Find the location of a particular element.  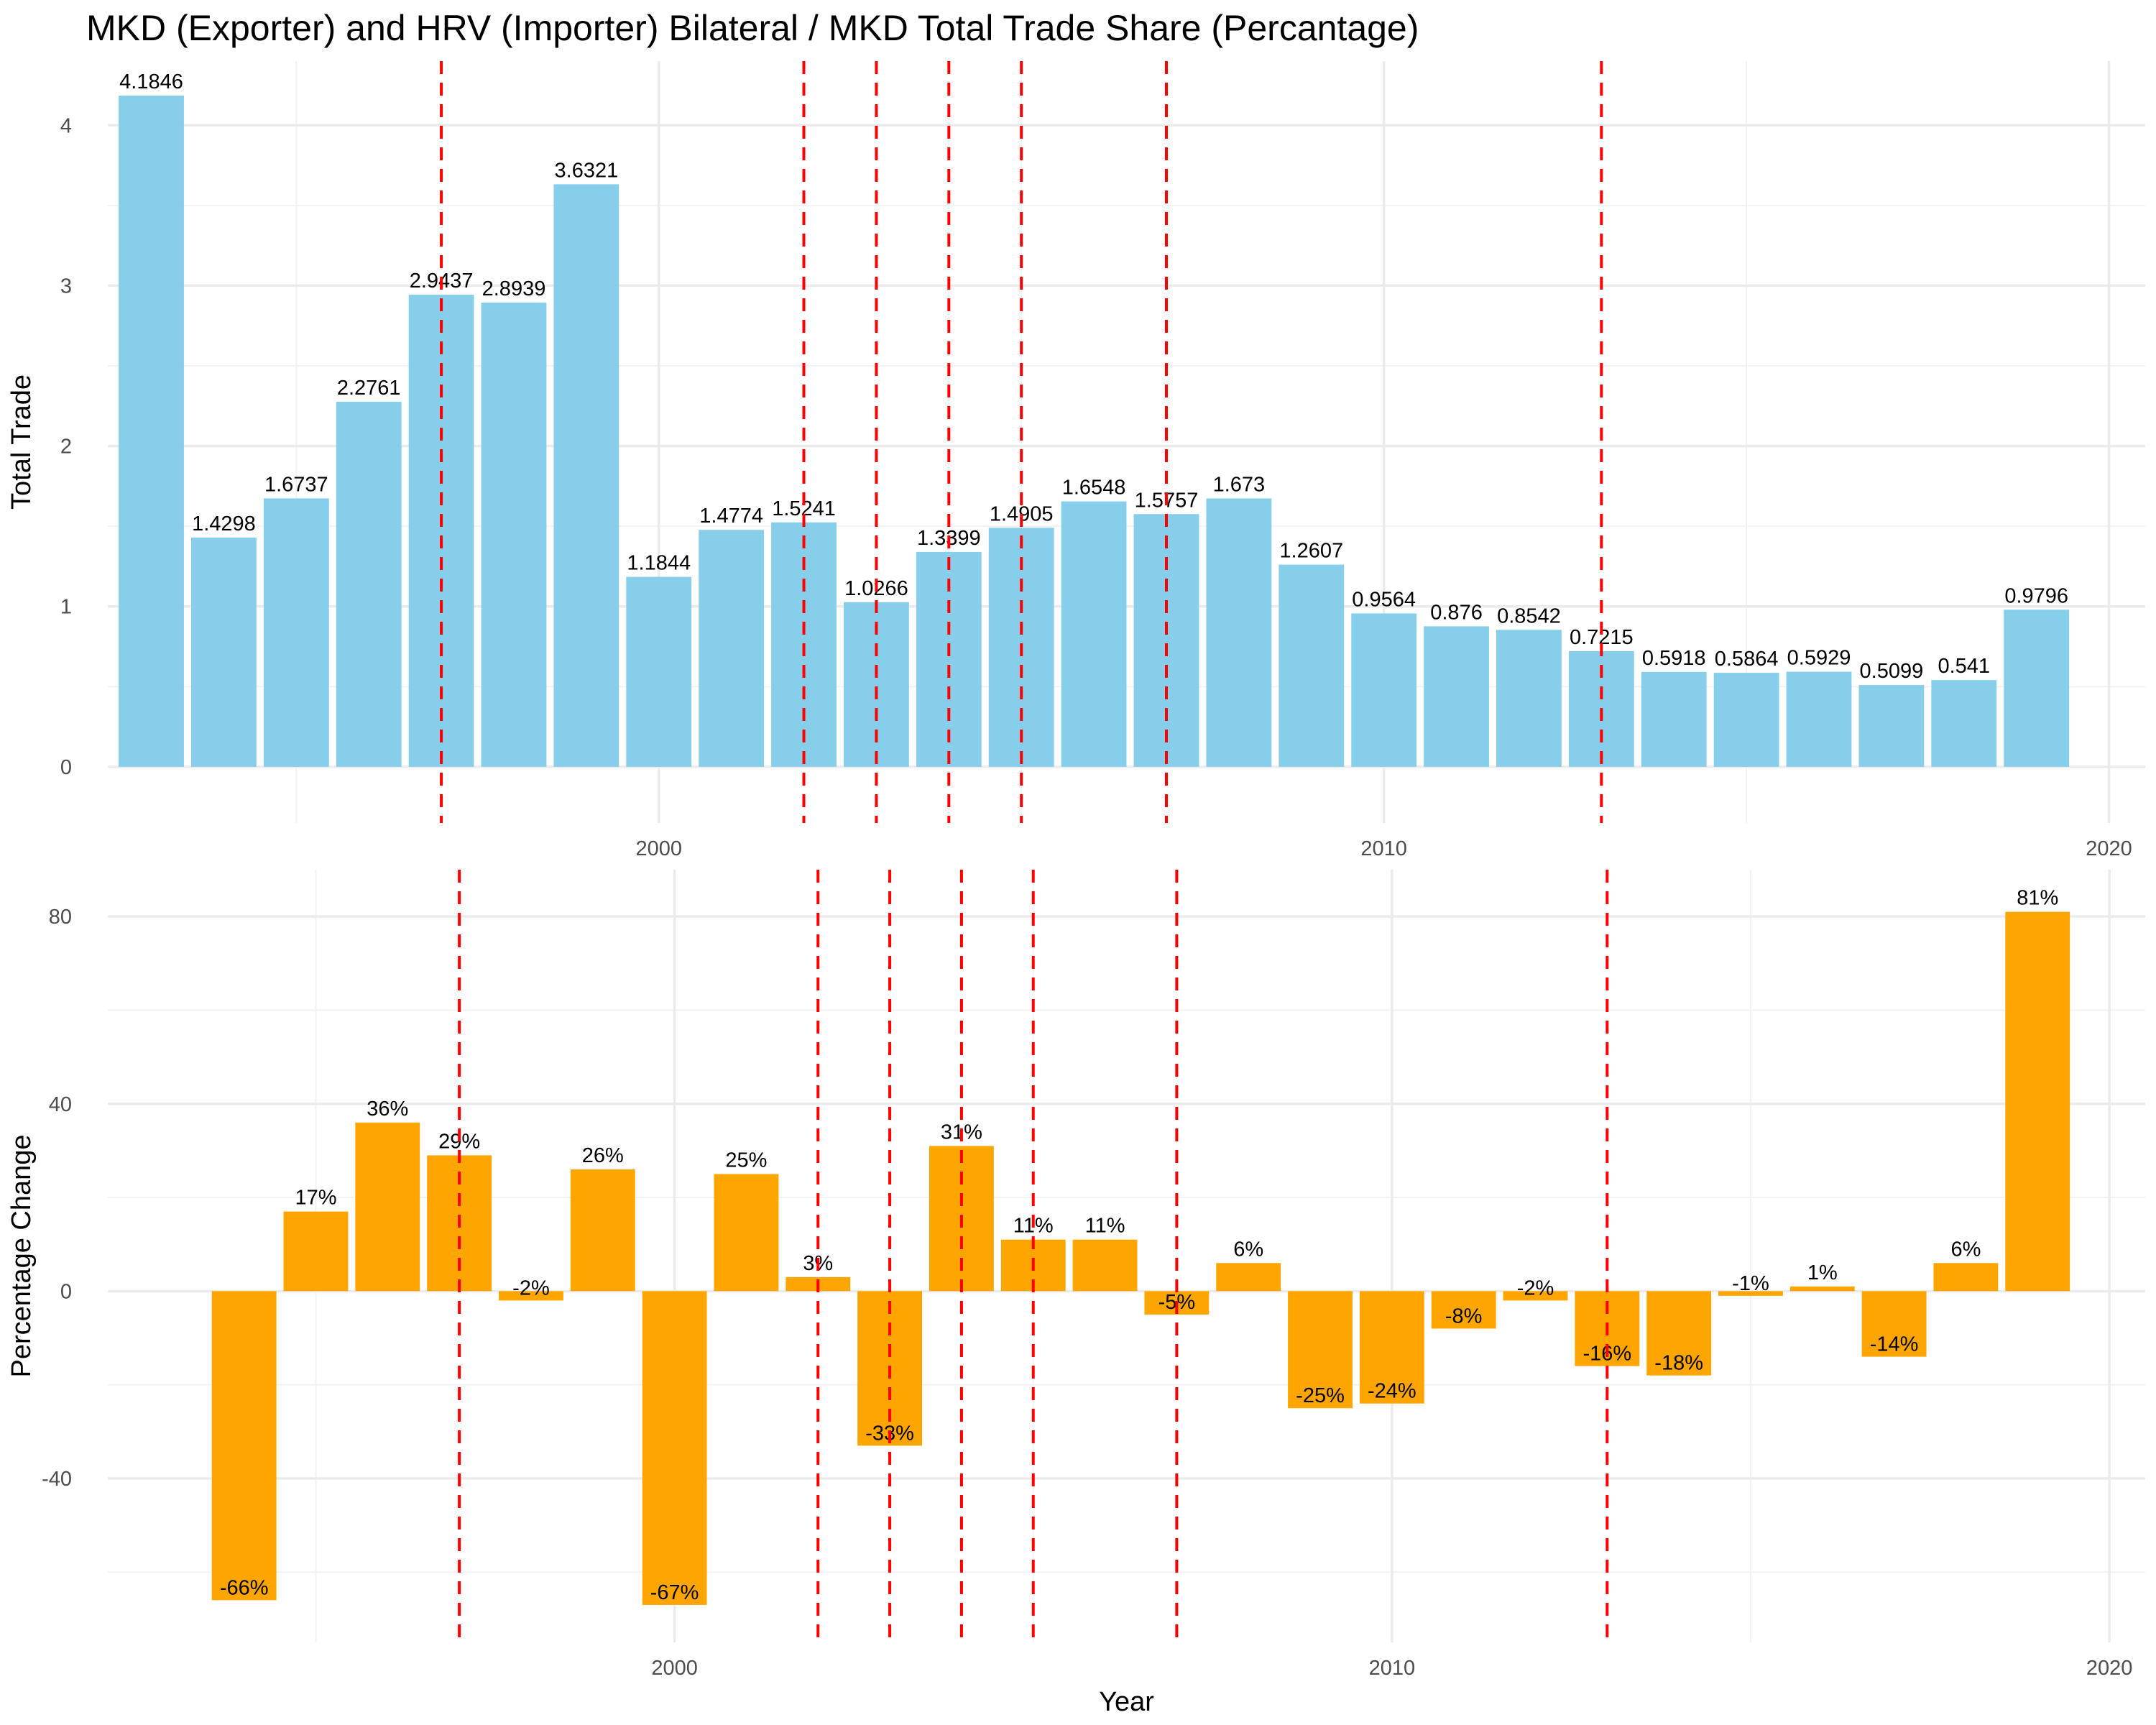

top-x-tick-label: 2010 is located at coordinates (1383, 848).